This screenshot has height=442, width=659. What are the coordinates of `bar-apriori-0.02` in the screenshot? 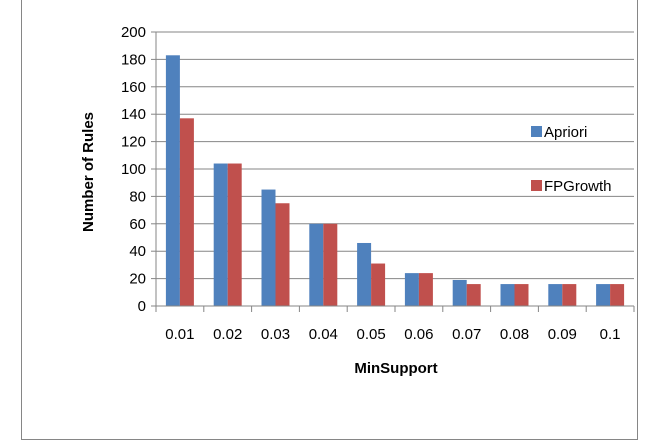 It's located at (220, 234).